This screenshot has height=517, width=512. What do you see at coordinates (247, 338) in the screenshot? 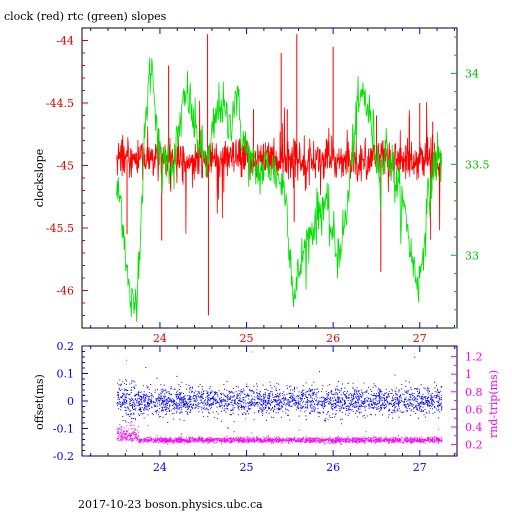
I see `top-x-tick-label: 25` at bounding box center [247, 338].